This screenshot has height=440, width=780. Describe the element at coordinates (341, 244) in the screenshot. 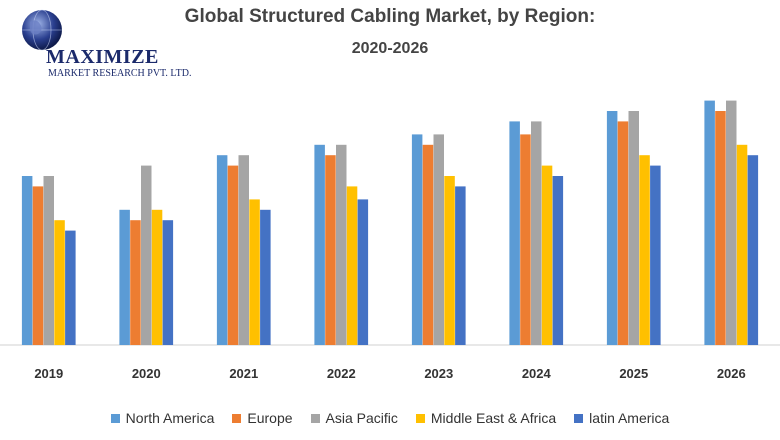

I see `bar-2022-asia-pacific` at that location.